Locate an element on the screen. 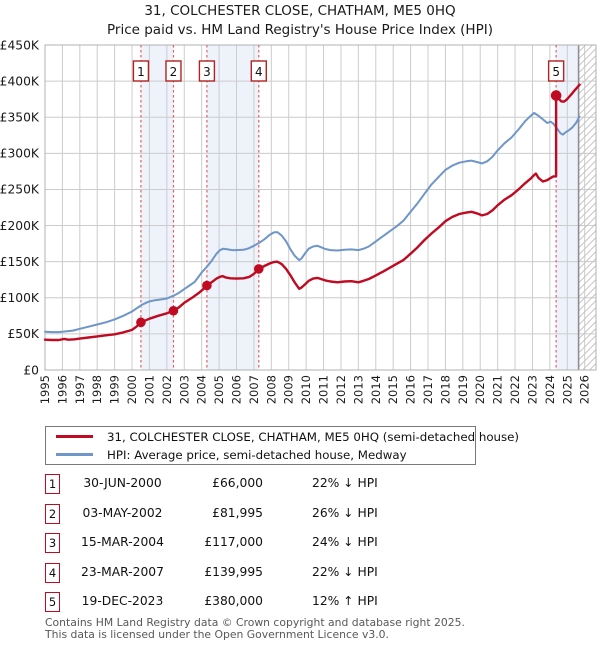 The width and height of the screenshot is (600, 650). x-axis-label: 2018 is located at coordinates (445, 389).